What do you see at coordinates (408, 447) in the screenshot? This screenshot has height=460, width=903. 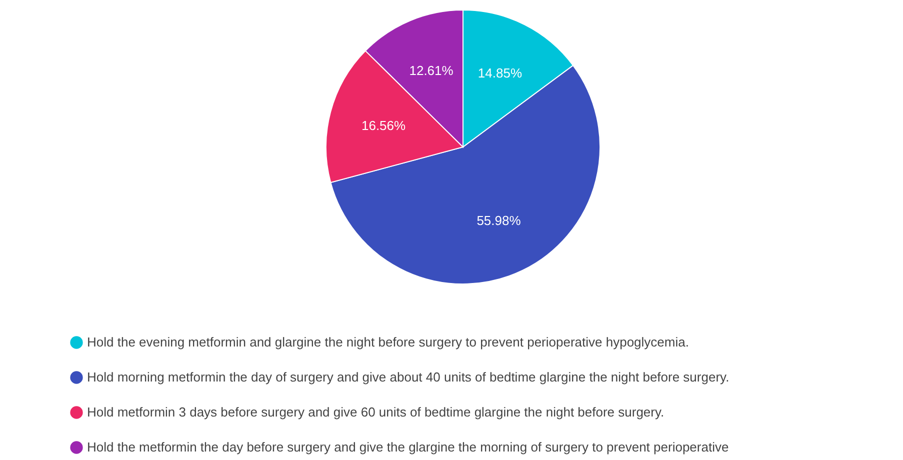 I see `legend-label: Hold the metformin the day before surgery and give the glargine the morning of surgery to prevent perioperative` at bounding box center [408, 447].